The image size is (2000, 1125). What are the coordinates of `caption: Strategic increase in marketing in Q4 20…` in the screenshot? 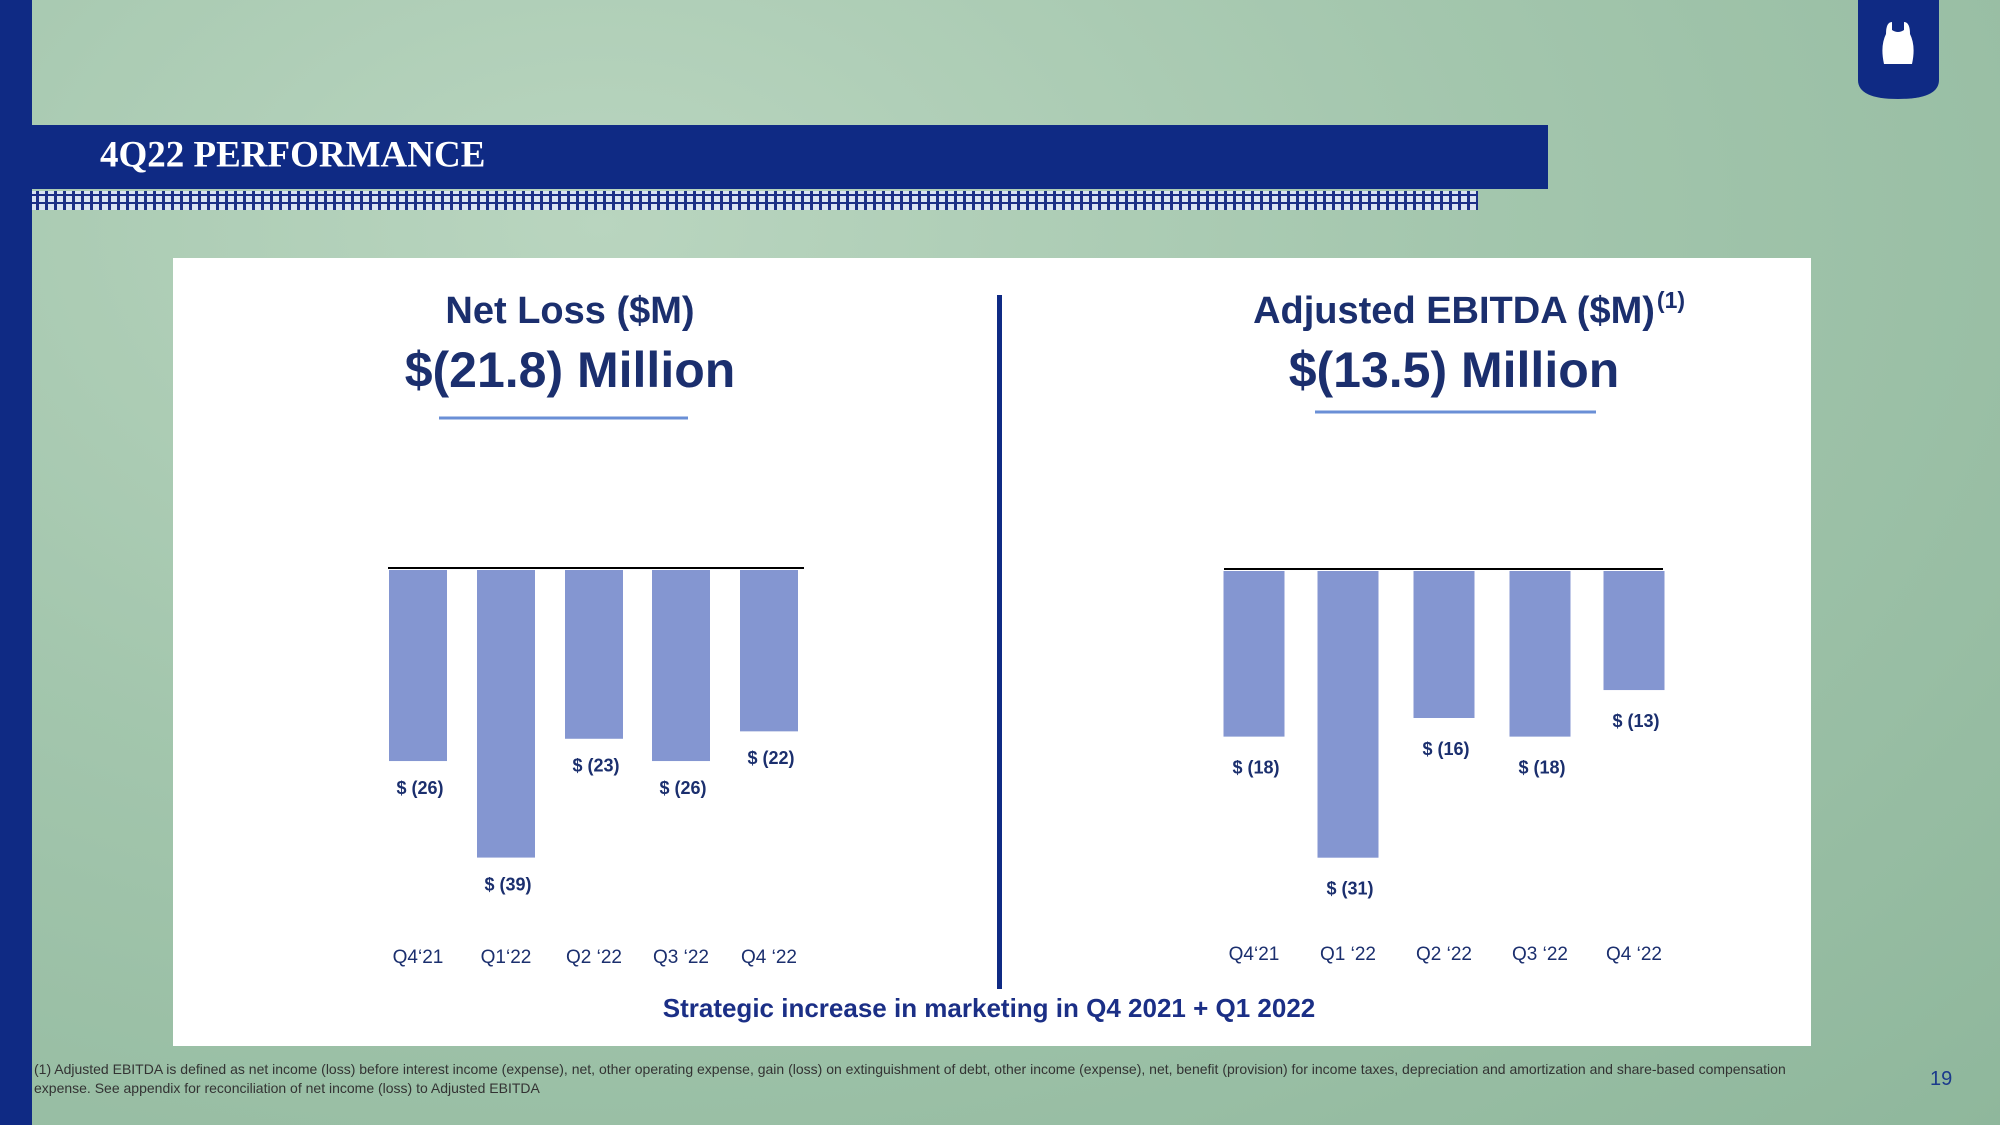 It's located at (989, 1008).